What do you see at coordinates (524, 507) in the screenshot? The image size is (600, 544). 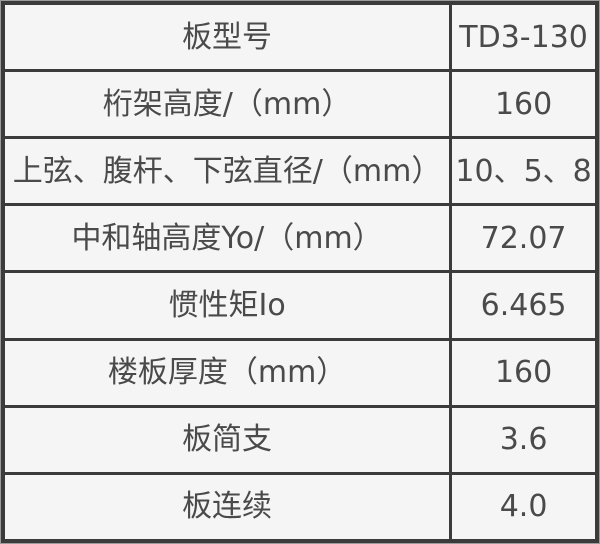 I see `spec-value: 4.0` at bounding box center [524, 507].